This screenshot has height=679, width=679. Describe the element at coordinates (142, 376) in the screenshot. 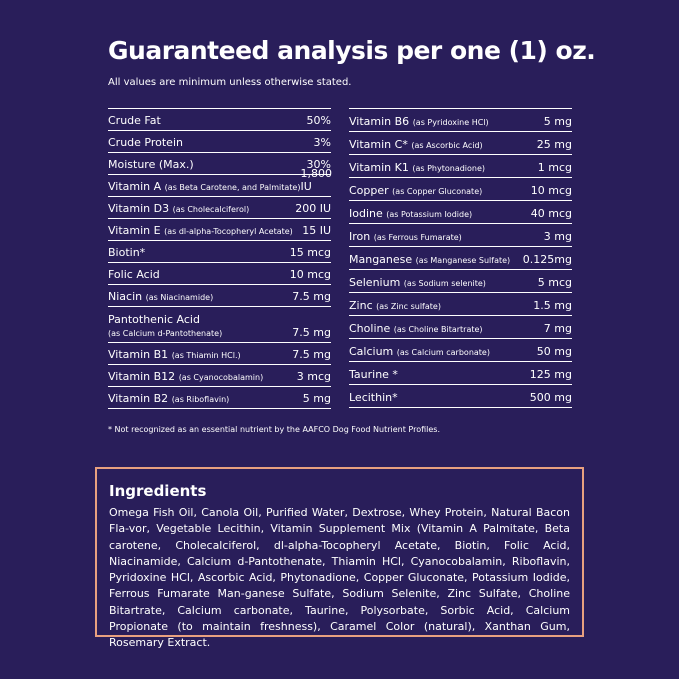

I see `nutrient-name: Vitamin B12` at that location.